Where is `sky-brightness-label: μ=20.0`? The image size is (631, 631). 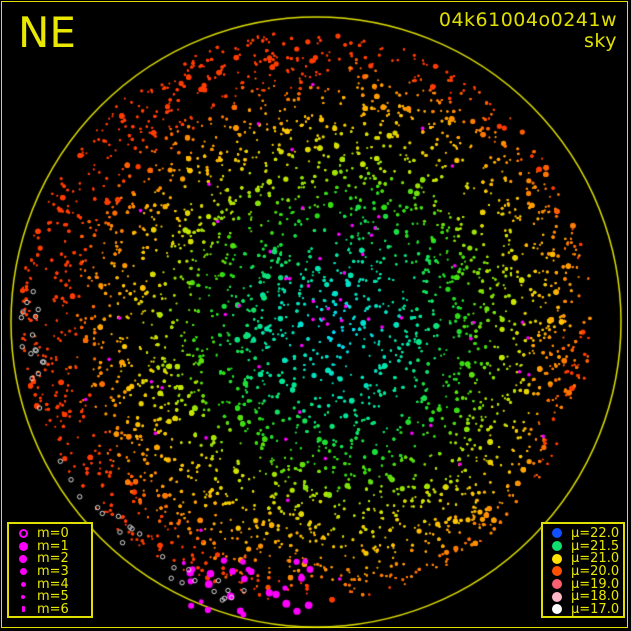 sky-brightness-label: μ=20.0 is located at coordinates (595, 571).